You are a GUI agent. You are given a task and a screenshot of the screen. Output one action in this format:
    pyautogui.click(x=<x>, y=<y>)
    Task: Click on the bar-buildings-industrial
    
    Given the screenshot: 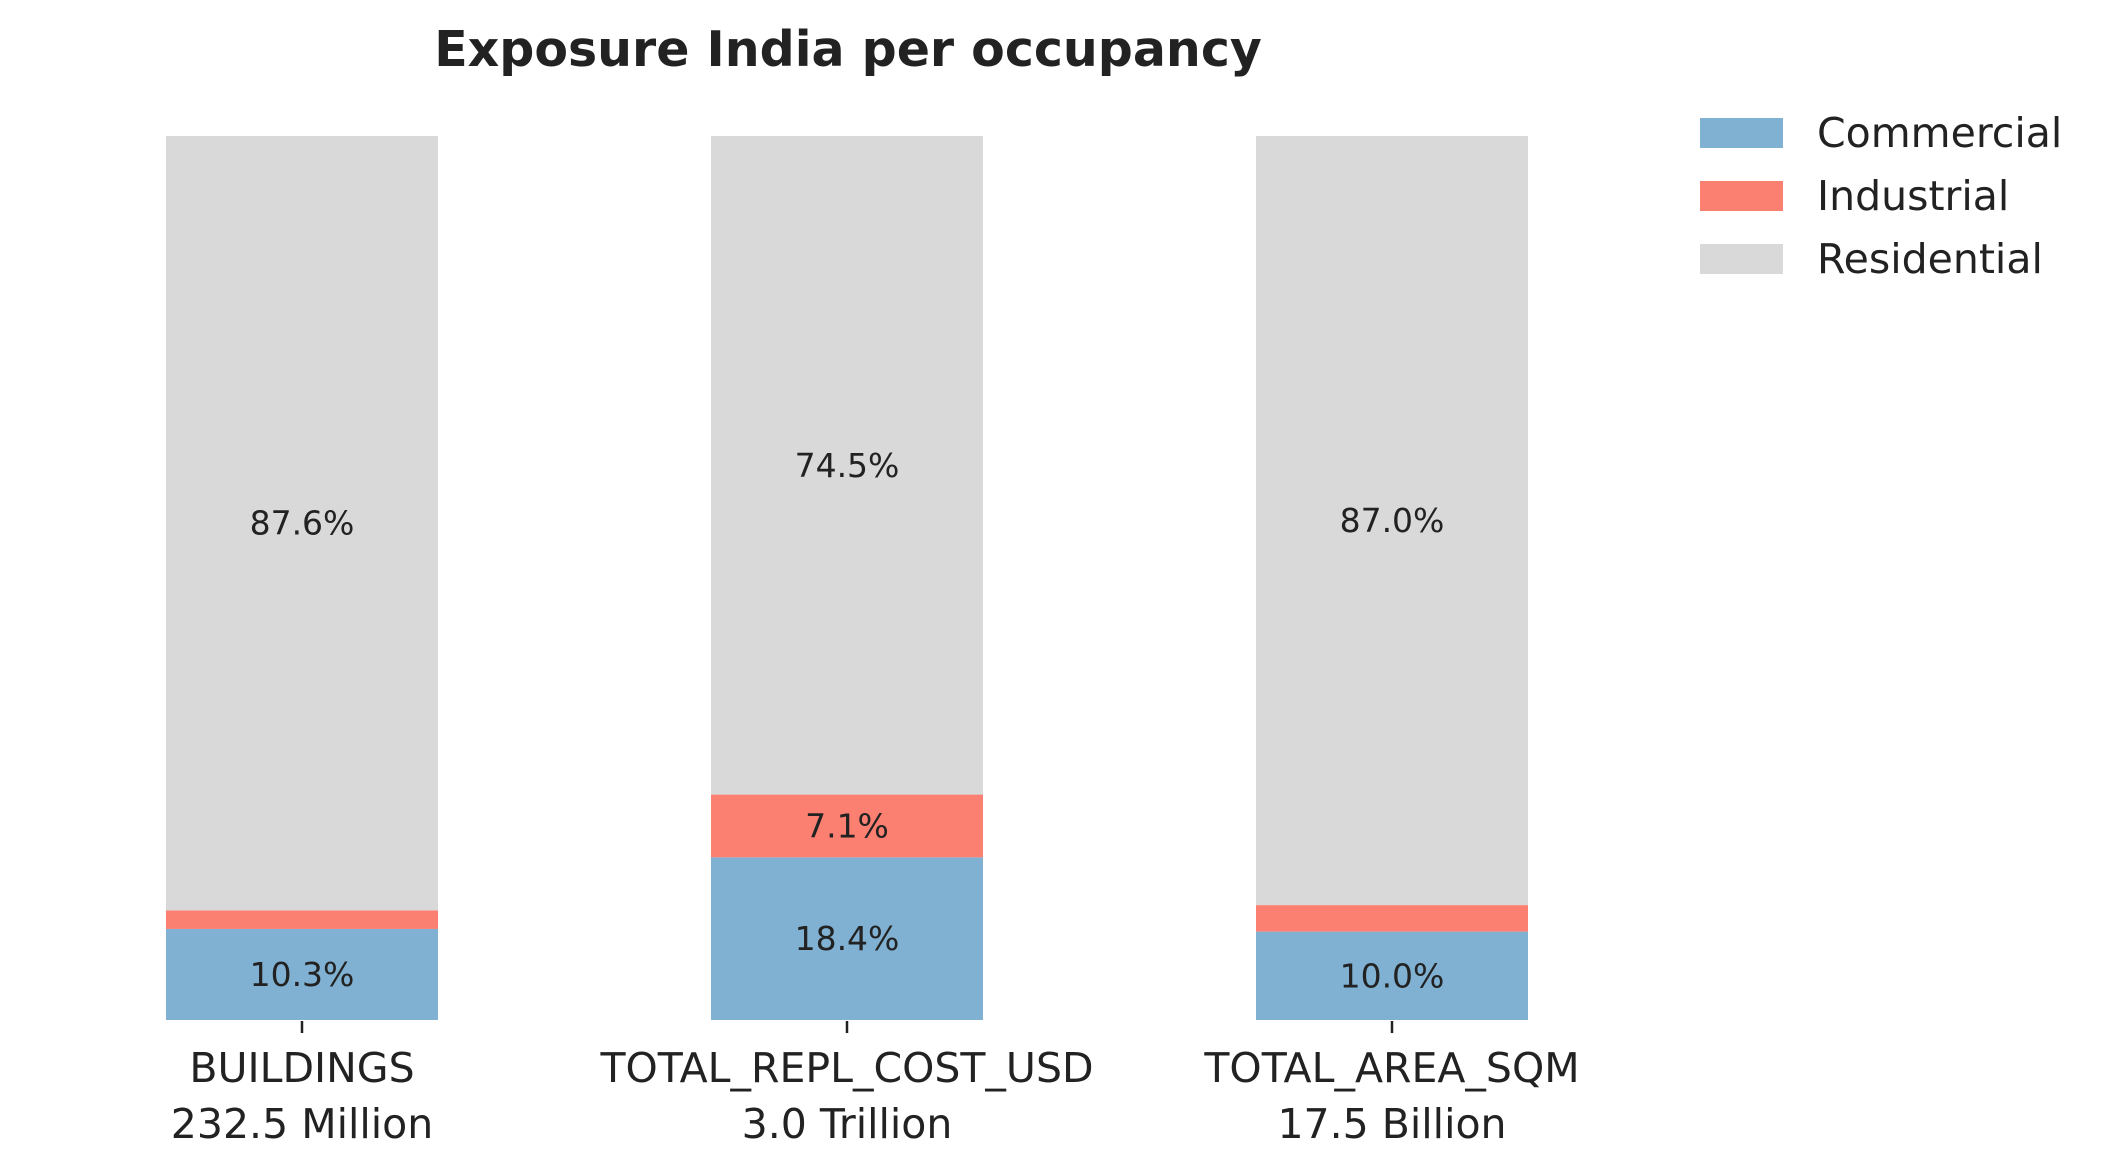 What is the action you would take?
    pyautogui.click(x=302, y=919)
    